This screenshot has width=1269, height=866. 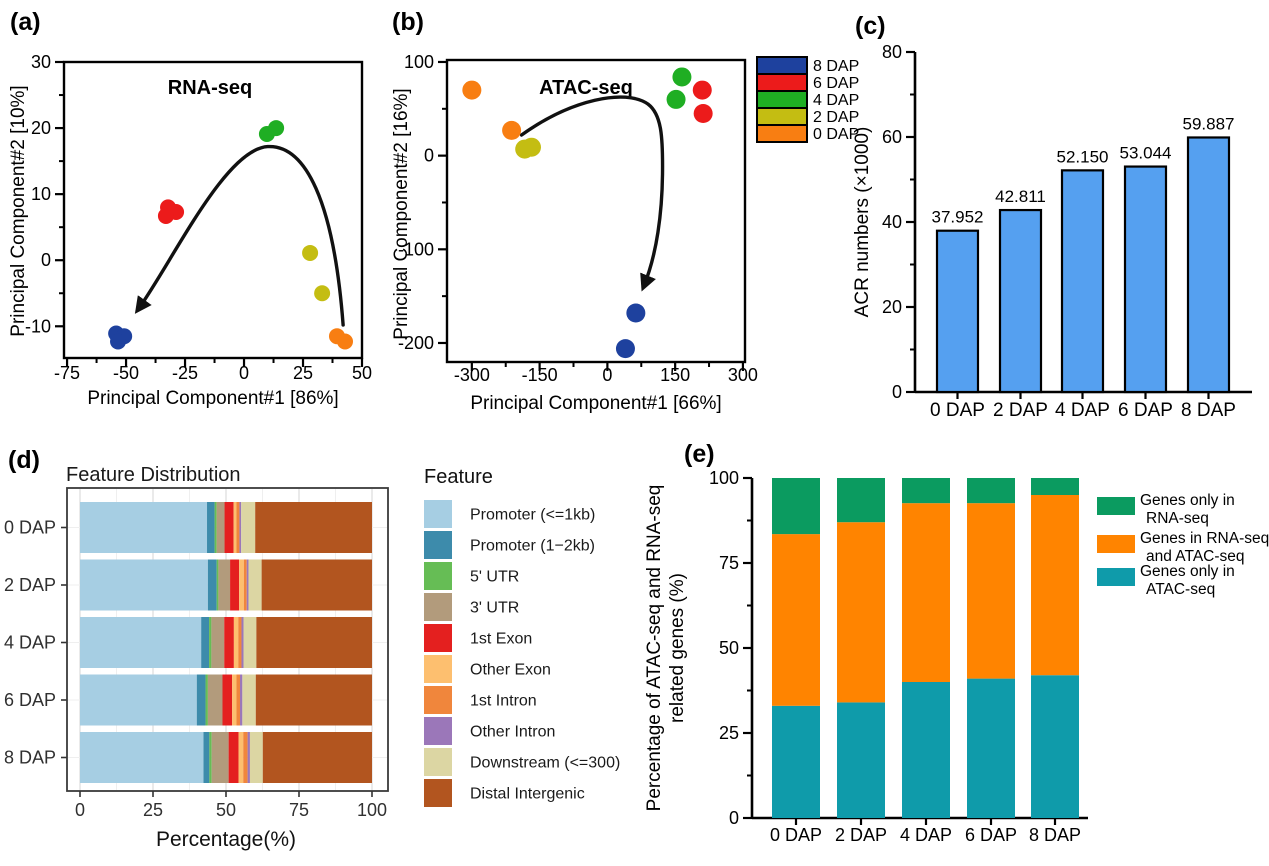 What do you see at coordinates (836, 66) in the screenshot?
I see `legend-label: 8 DAP` at bounding box center [836, 66].